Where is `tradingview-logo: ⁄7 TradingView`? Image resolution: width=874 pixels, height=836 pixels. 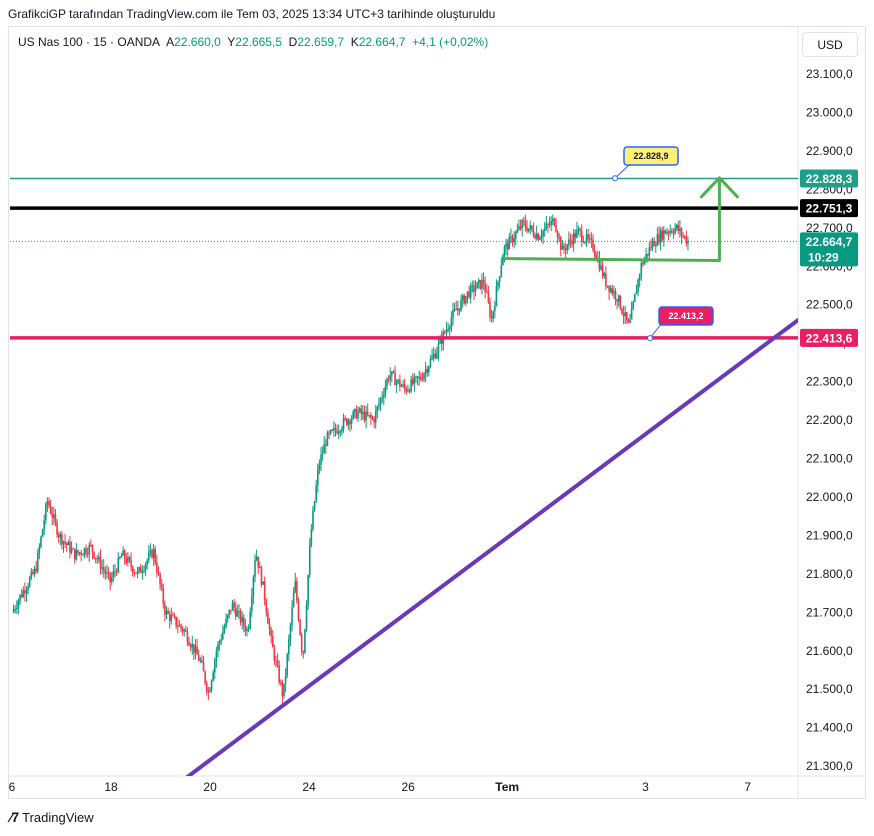
tradingview-logo: ⁄7 TradingView is located at coordinates (52, 817).